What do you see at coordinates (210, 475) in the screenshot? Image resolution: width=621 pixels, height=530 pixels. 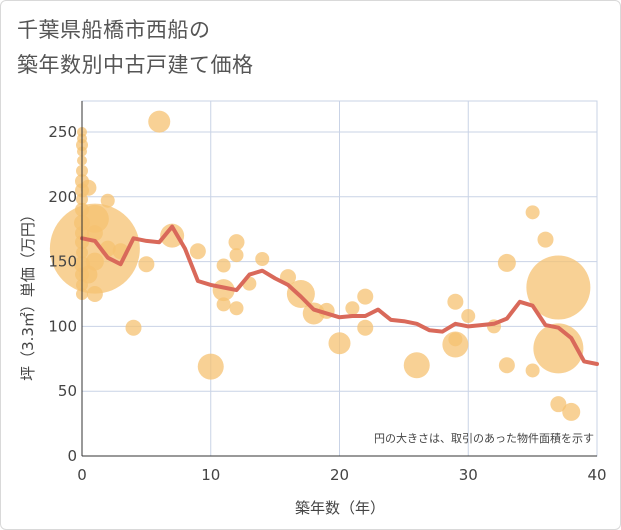 I see `x-tick-label: 10` at bounding box center [210, 475].